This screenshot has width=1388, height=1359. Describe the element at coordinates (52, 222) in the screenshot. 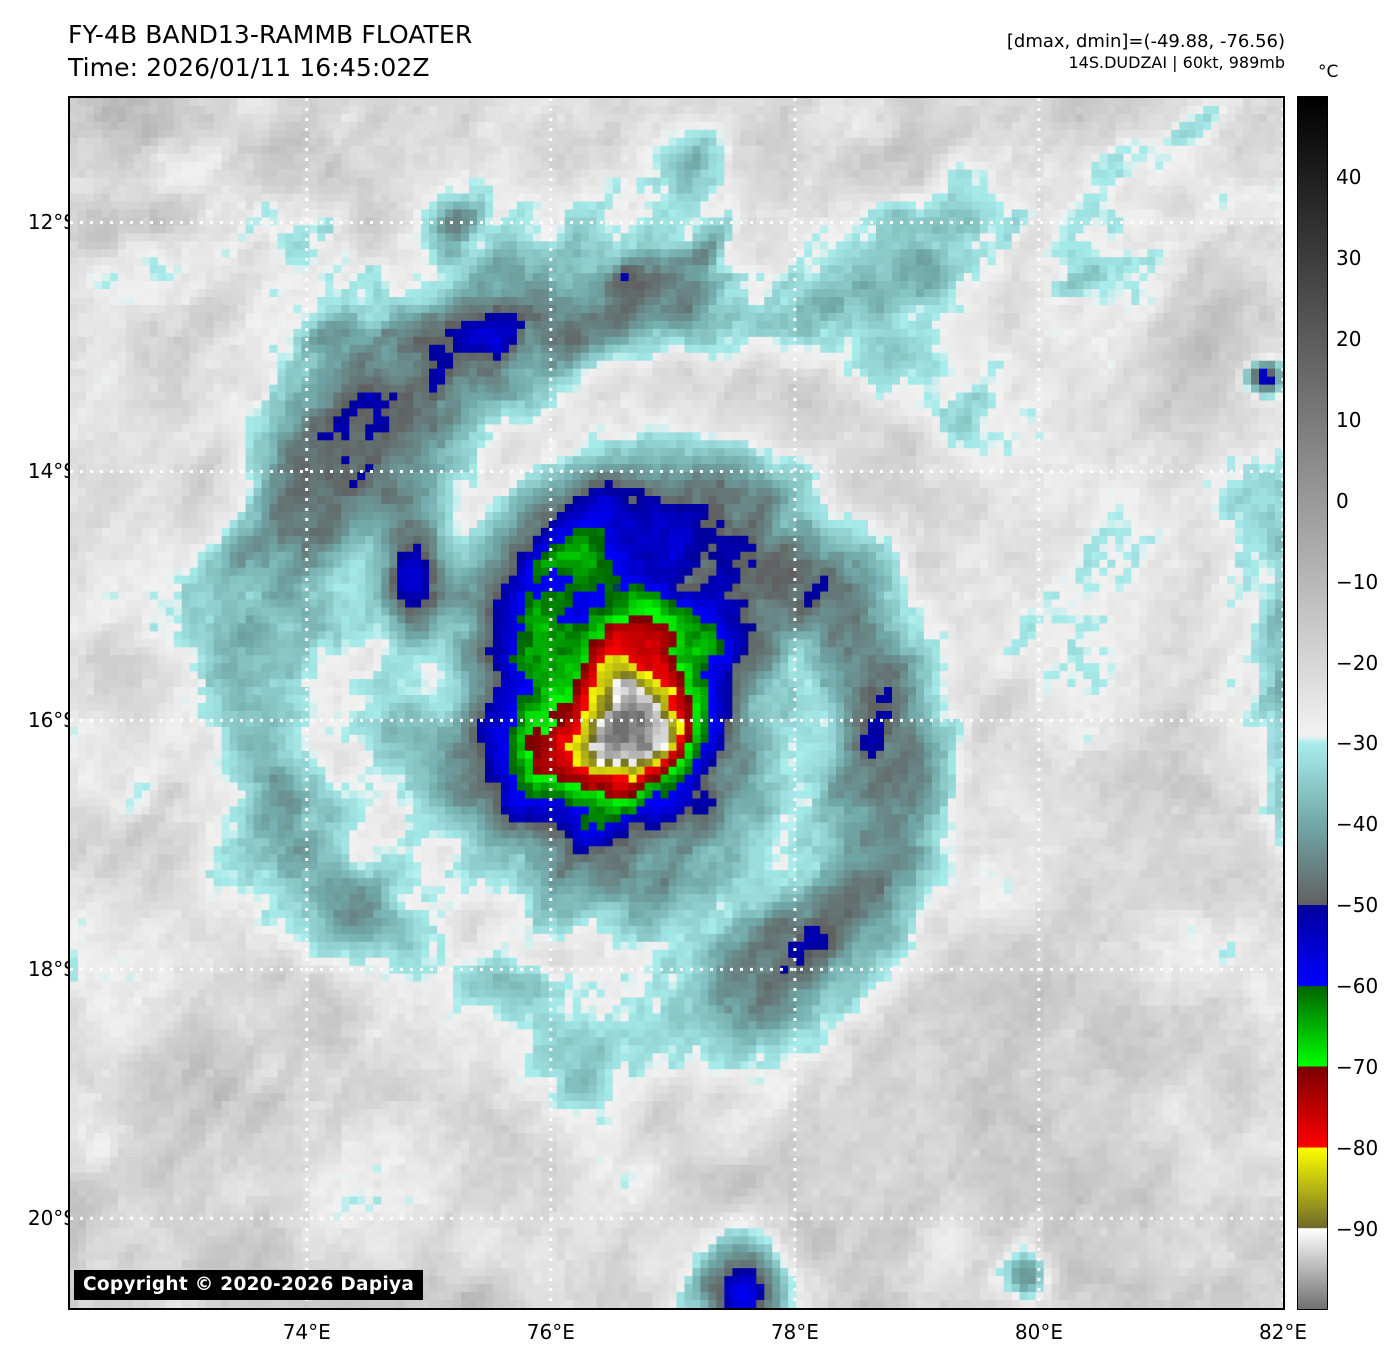

I see `lat-tick-0: 12°S` at that location.